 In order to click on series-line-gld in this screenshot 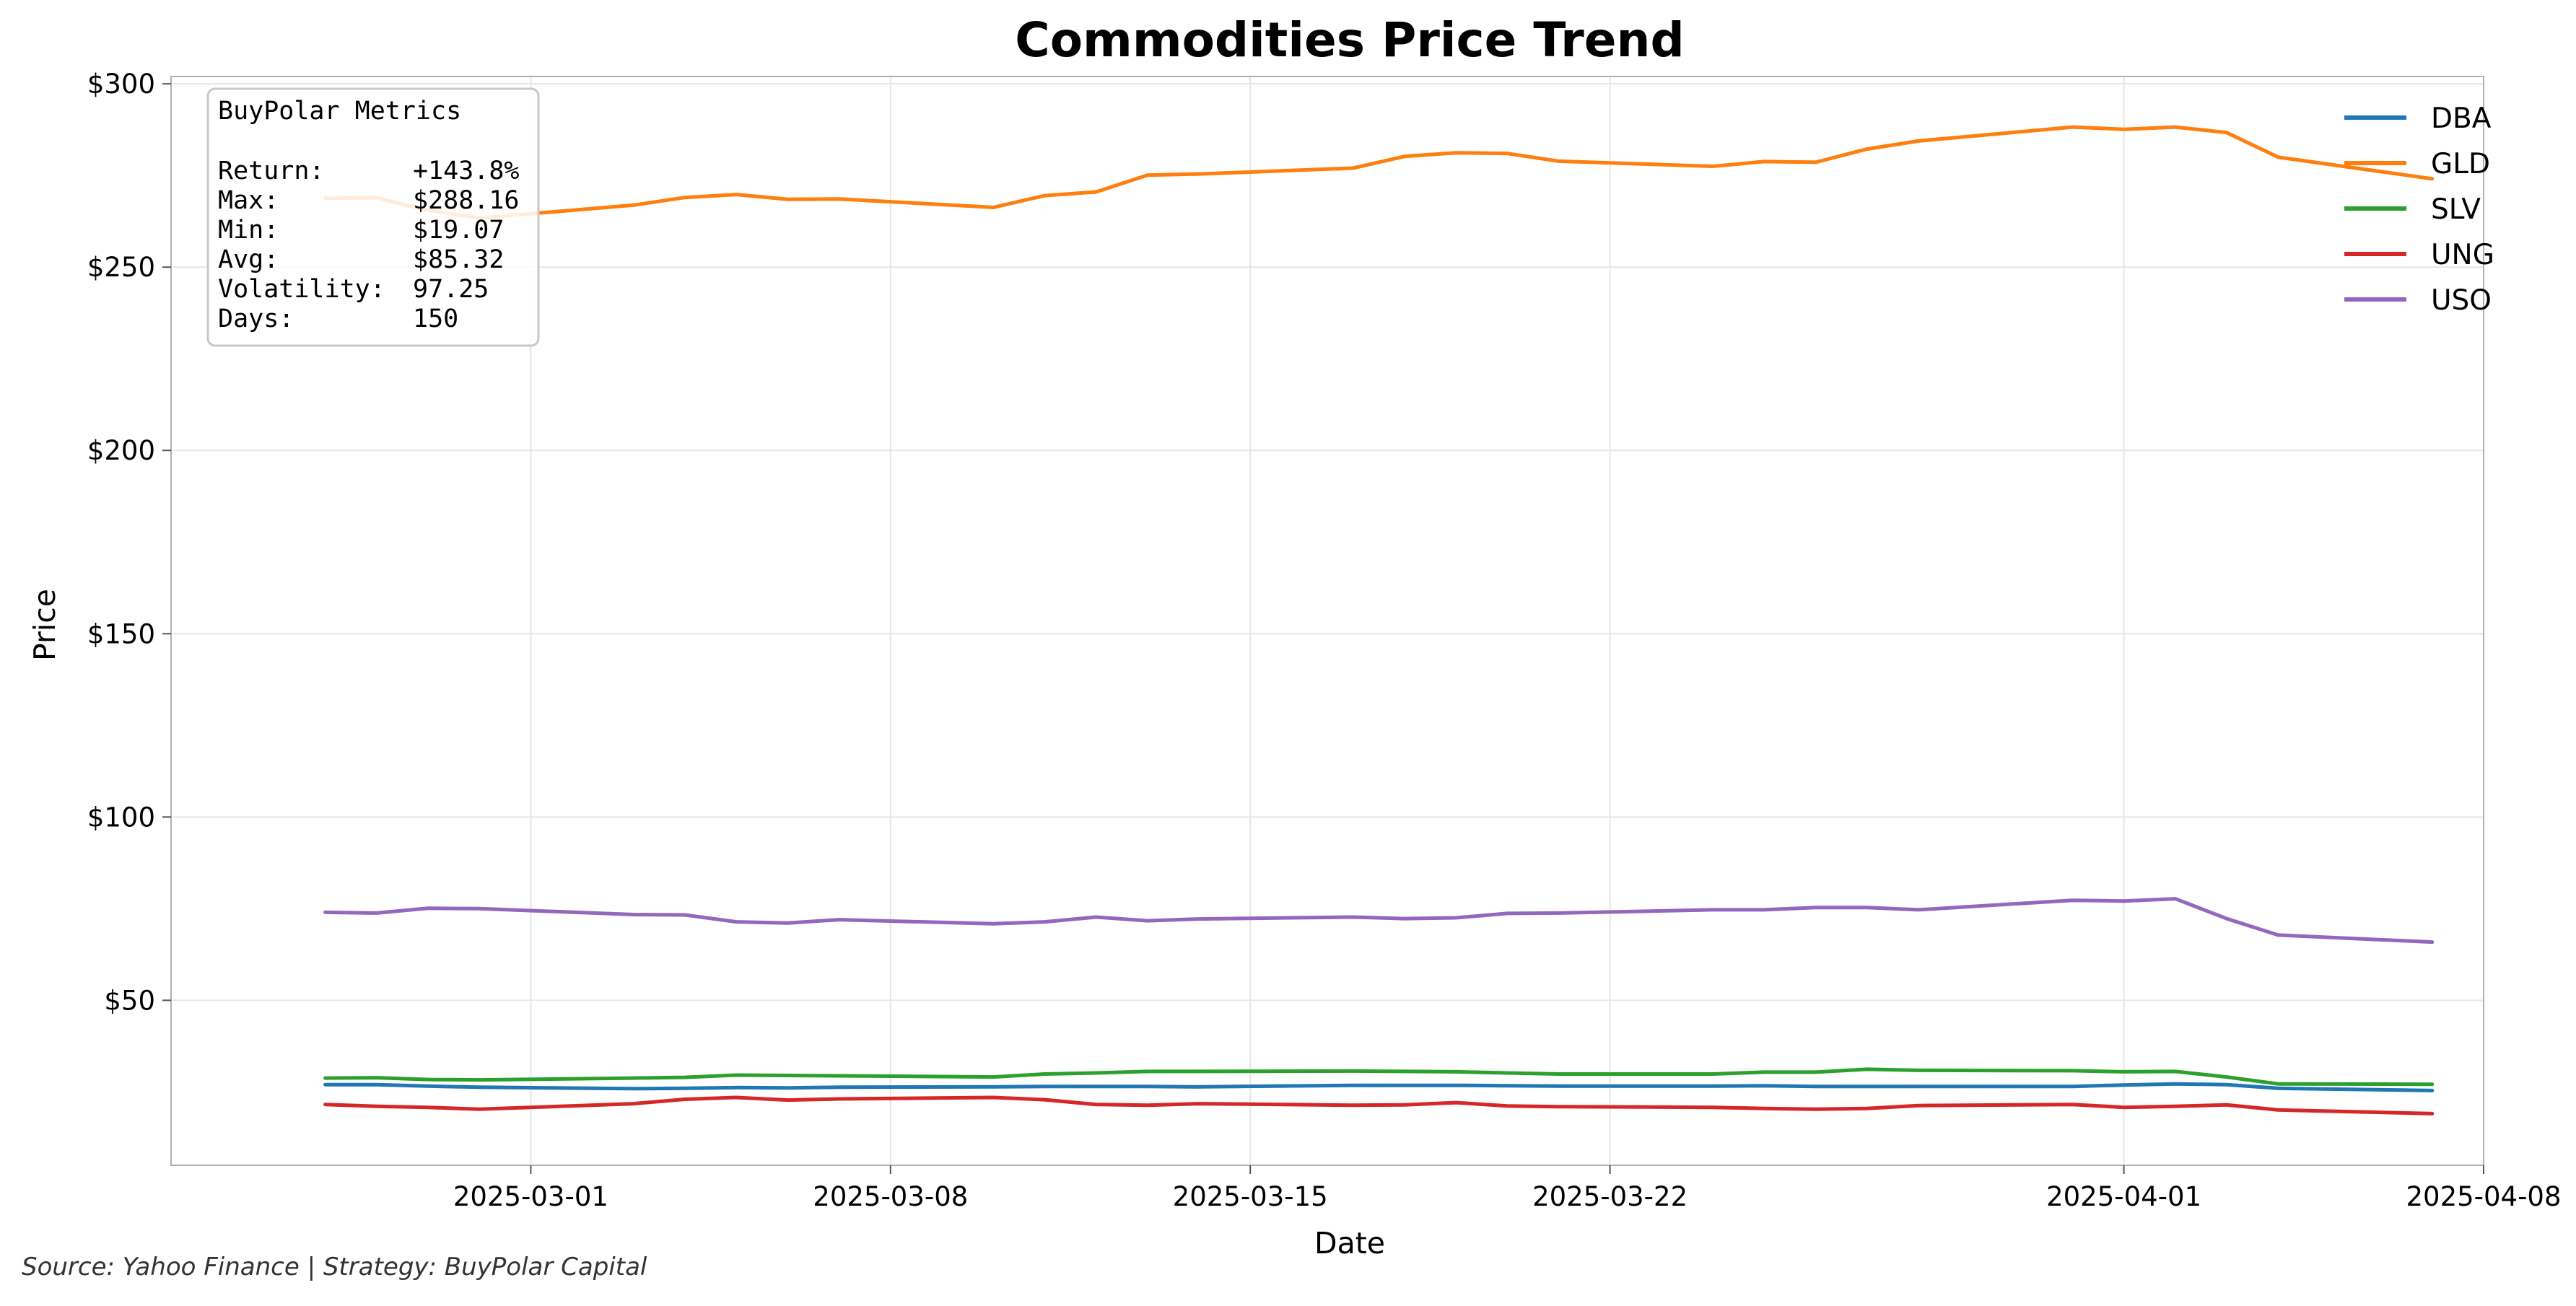, I will do `click(1379, 172)`.